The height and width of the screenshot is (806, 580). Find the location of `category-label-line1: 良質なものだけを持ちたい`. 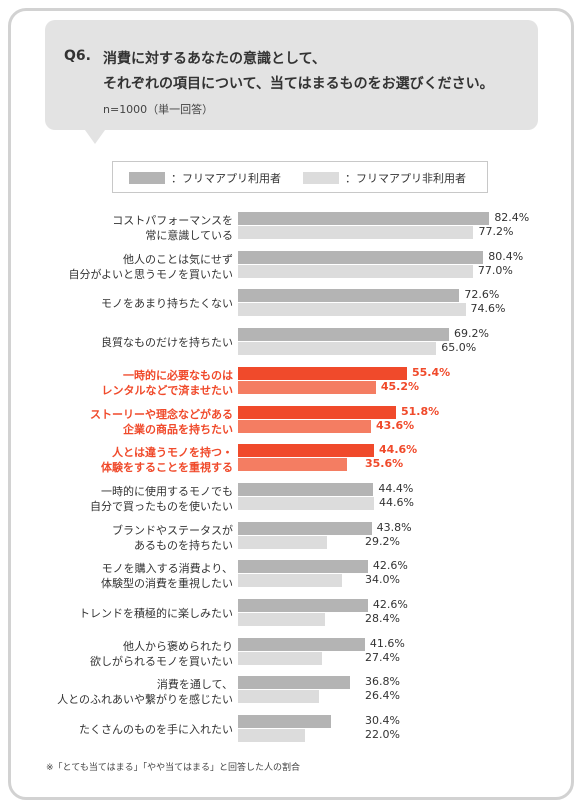

category-label-line1: 良質なものだけを持ちたい is located at coordinates (167, 343).